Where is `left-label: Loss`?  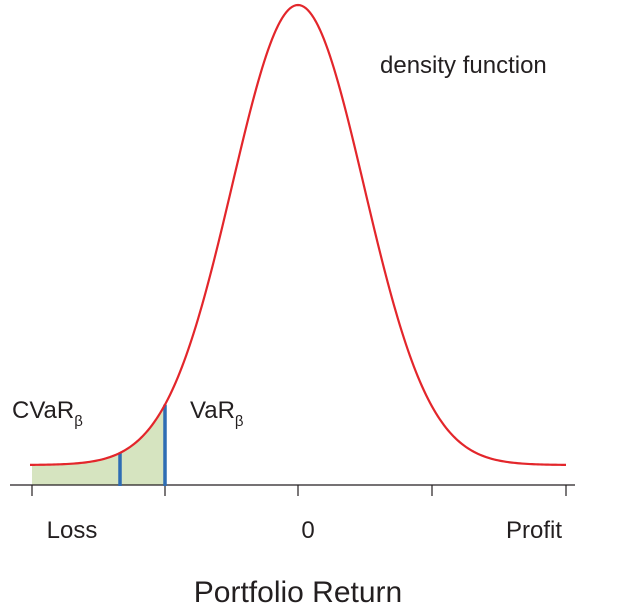
left-label: Loss is located at coordinates (72, 530).